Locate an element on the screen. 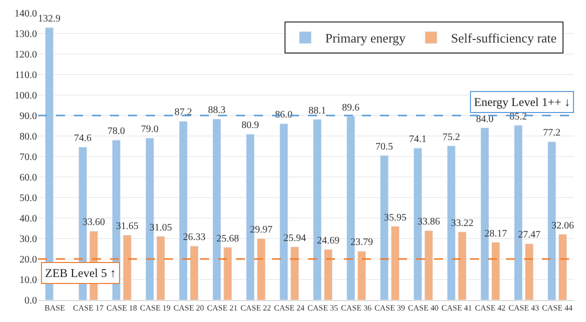 The height and width of the screenshot is (322, 586). data-label: 80.9 is located at coordinates (251, 126).